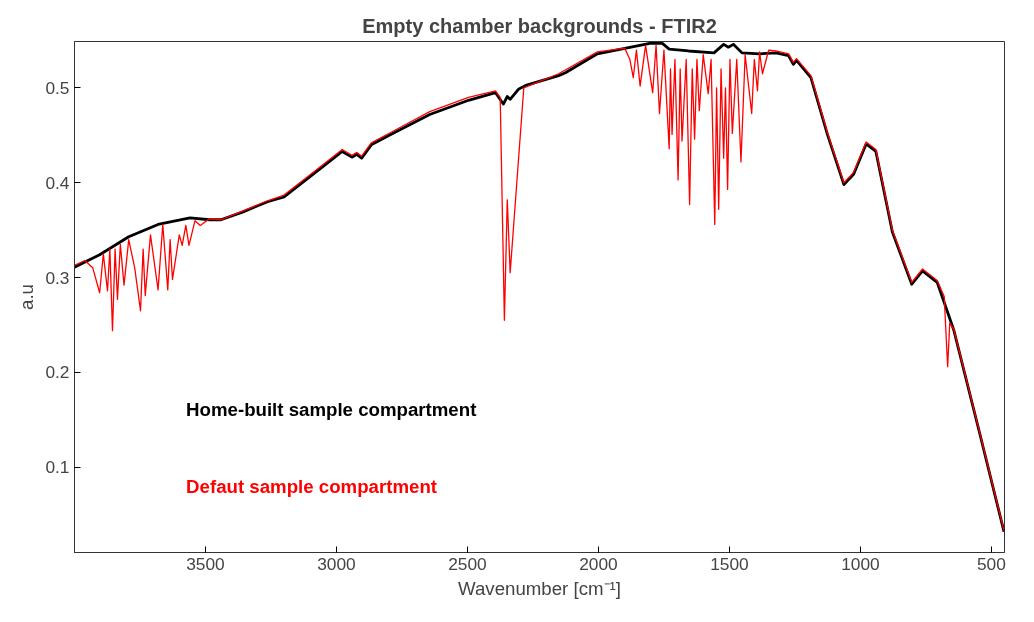 Image resolution: width=1034 pixels, height=622 pixels. Describe the element at coordinates (729, 563) in the screenshot. I see `x-tick-label: 1500` at that location.